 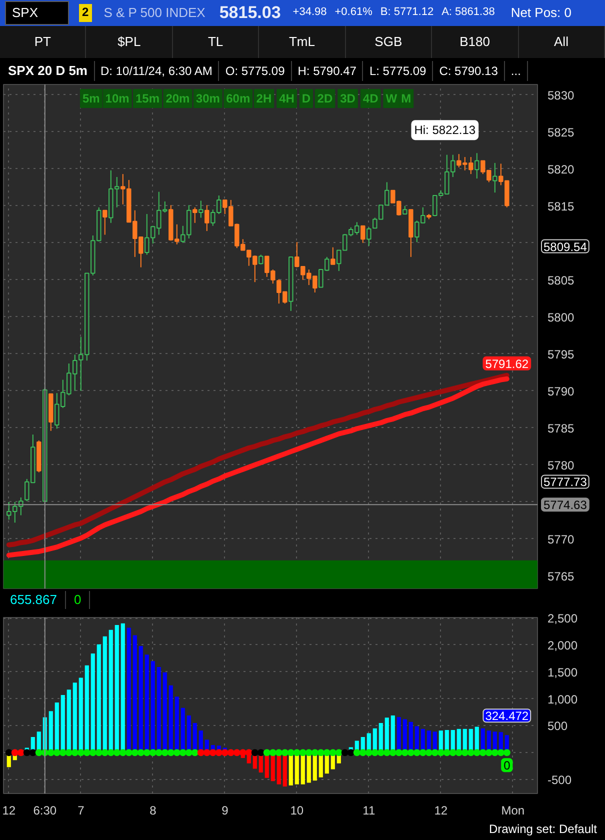 What do you see at coordinates (45, 811) in the screenshot?
I see `x-tick-label: 6:30` at bounding box center [45, 811].